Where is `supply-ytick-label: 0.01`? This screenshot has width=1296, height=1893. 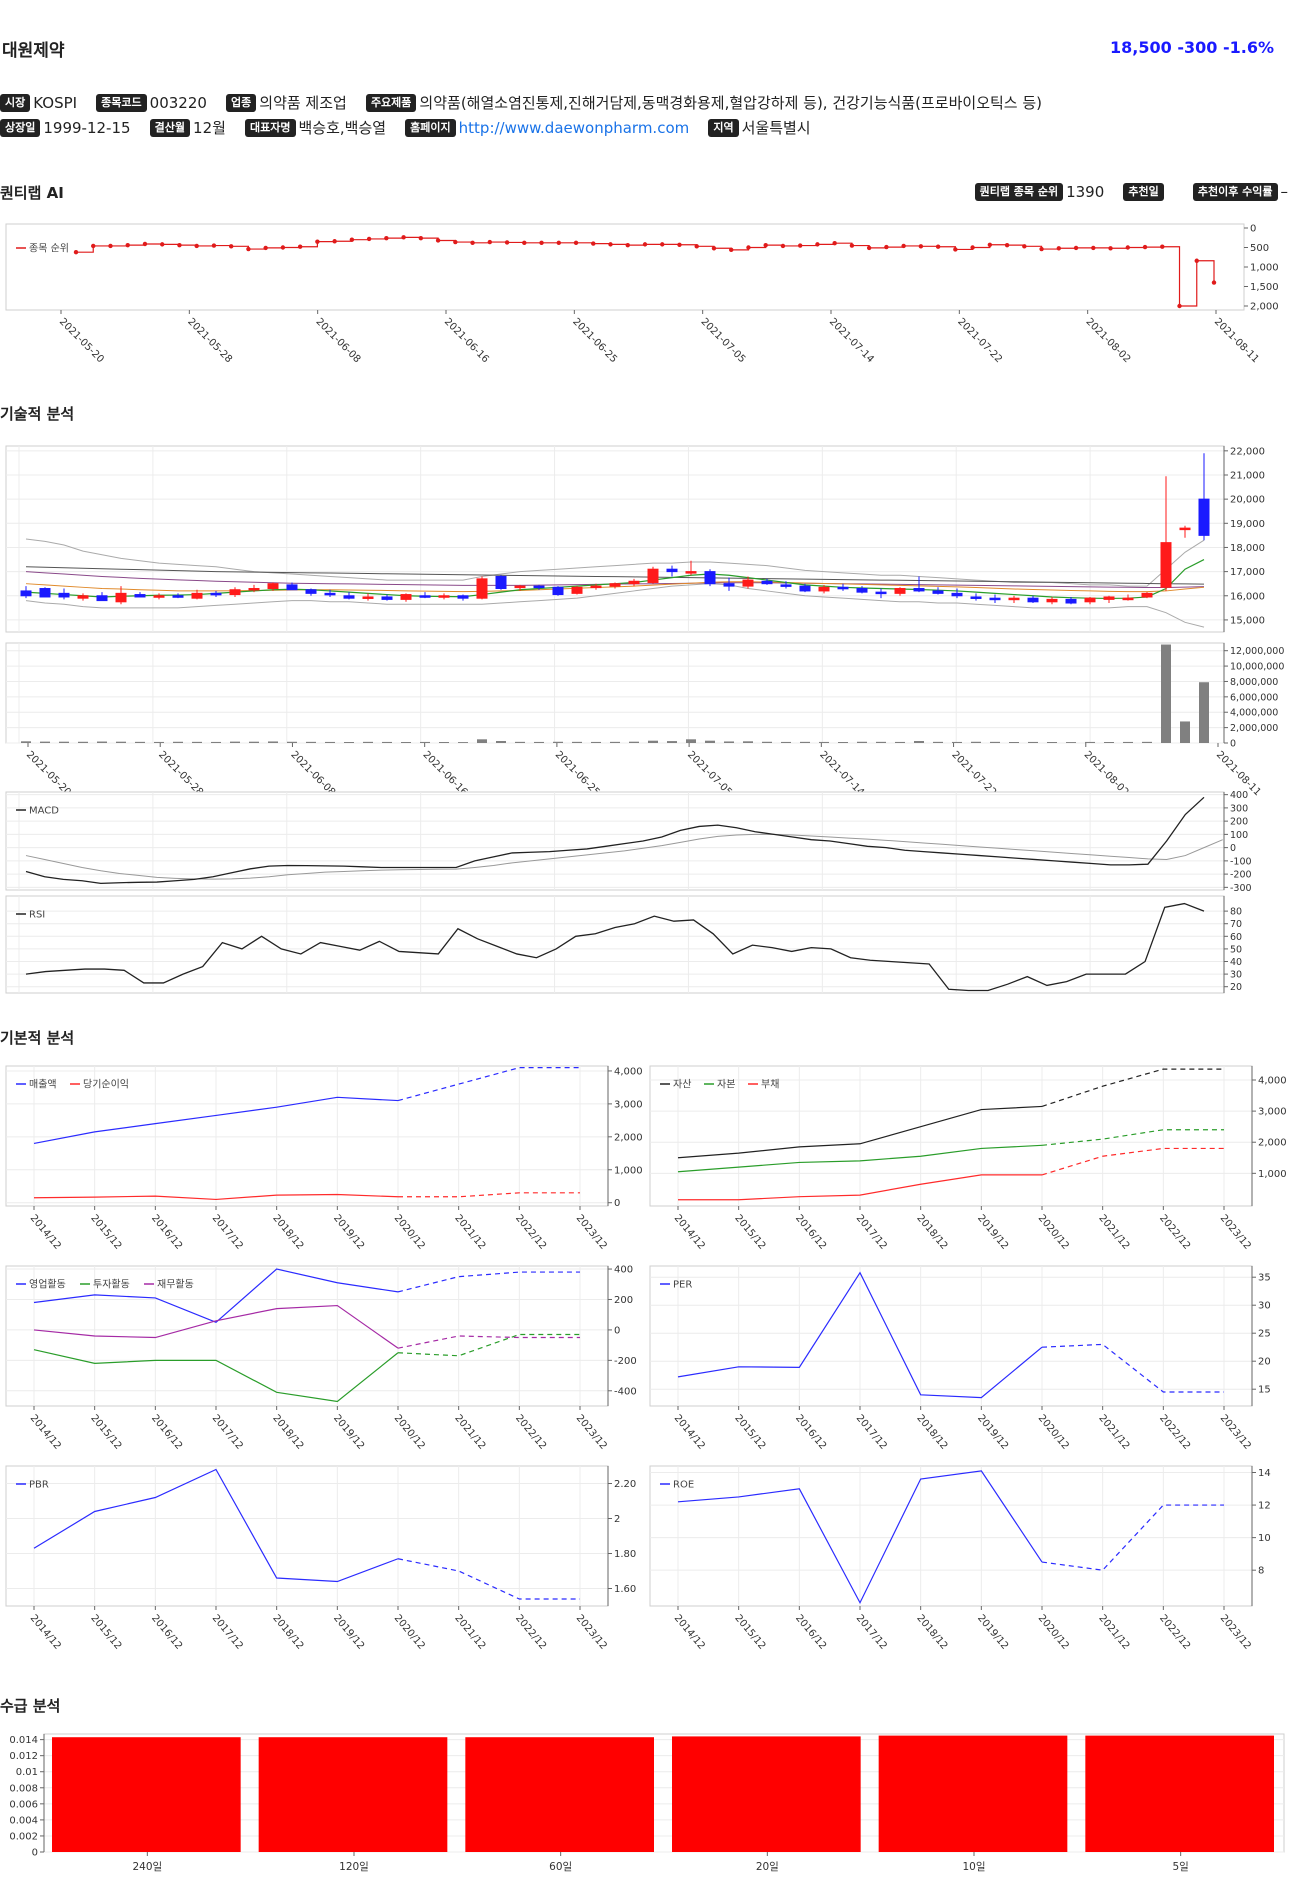 supply-ytick-label: 0.01 is located at coordinates (27, 1772).